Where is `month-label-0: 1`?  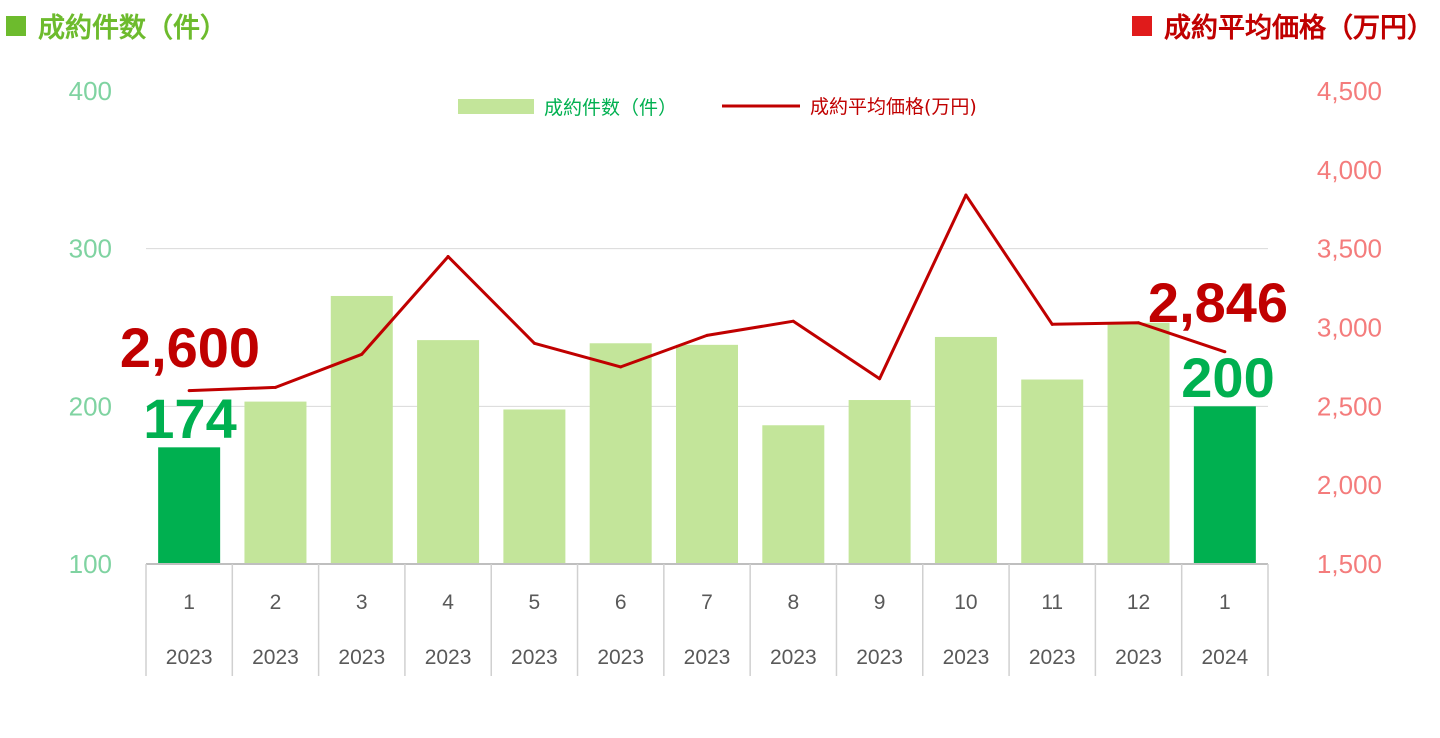
month-label-0: 1 is located at coordinates (189, 602).